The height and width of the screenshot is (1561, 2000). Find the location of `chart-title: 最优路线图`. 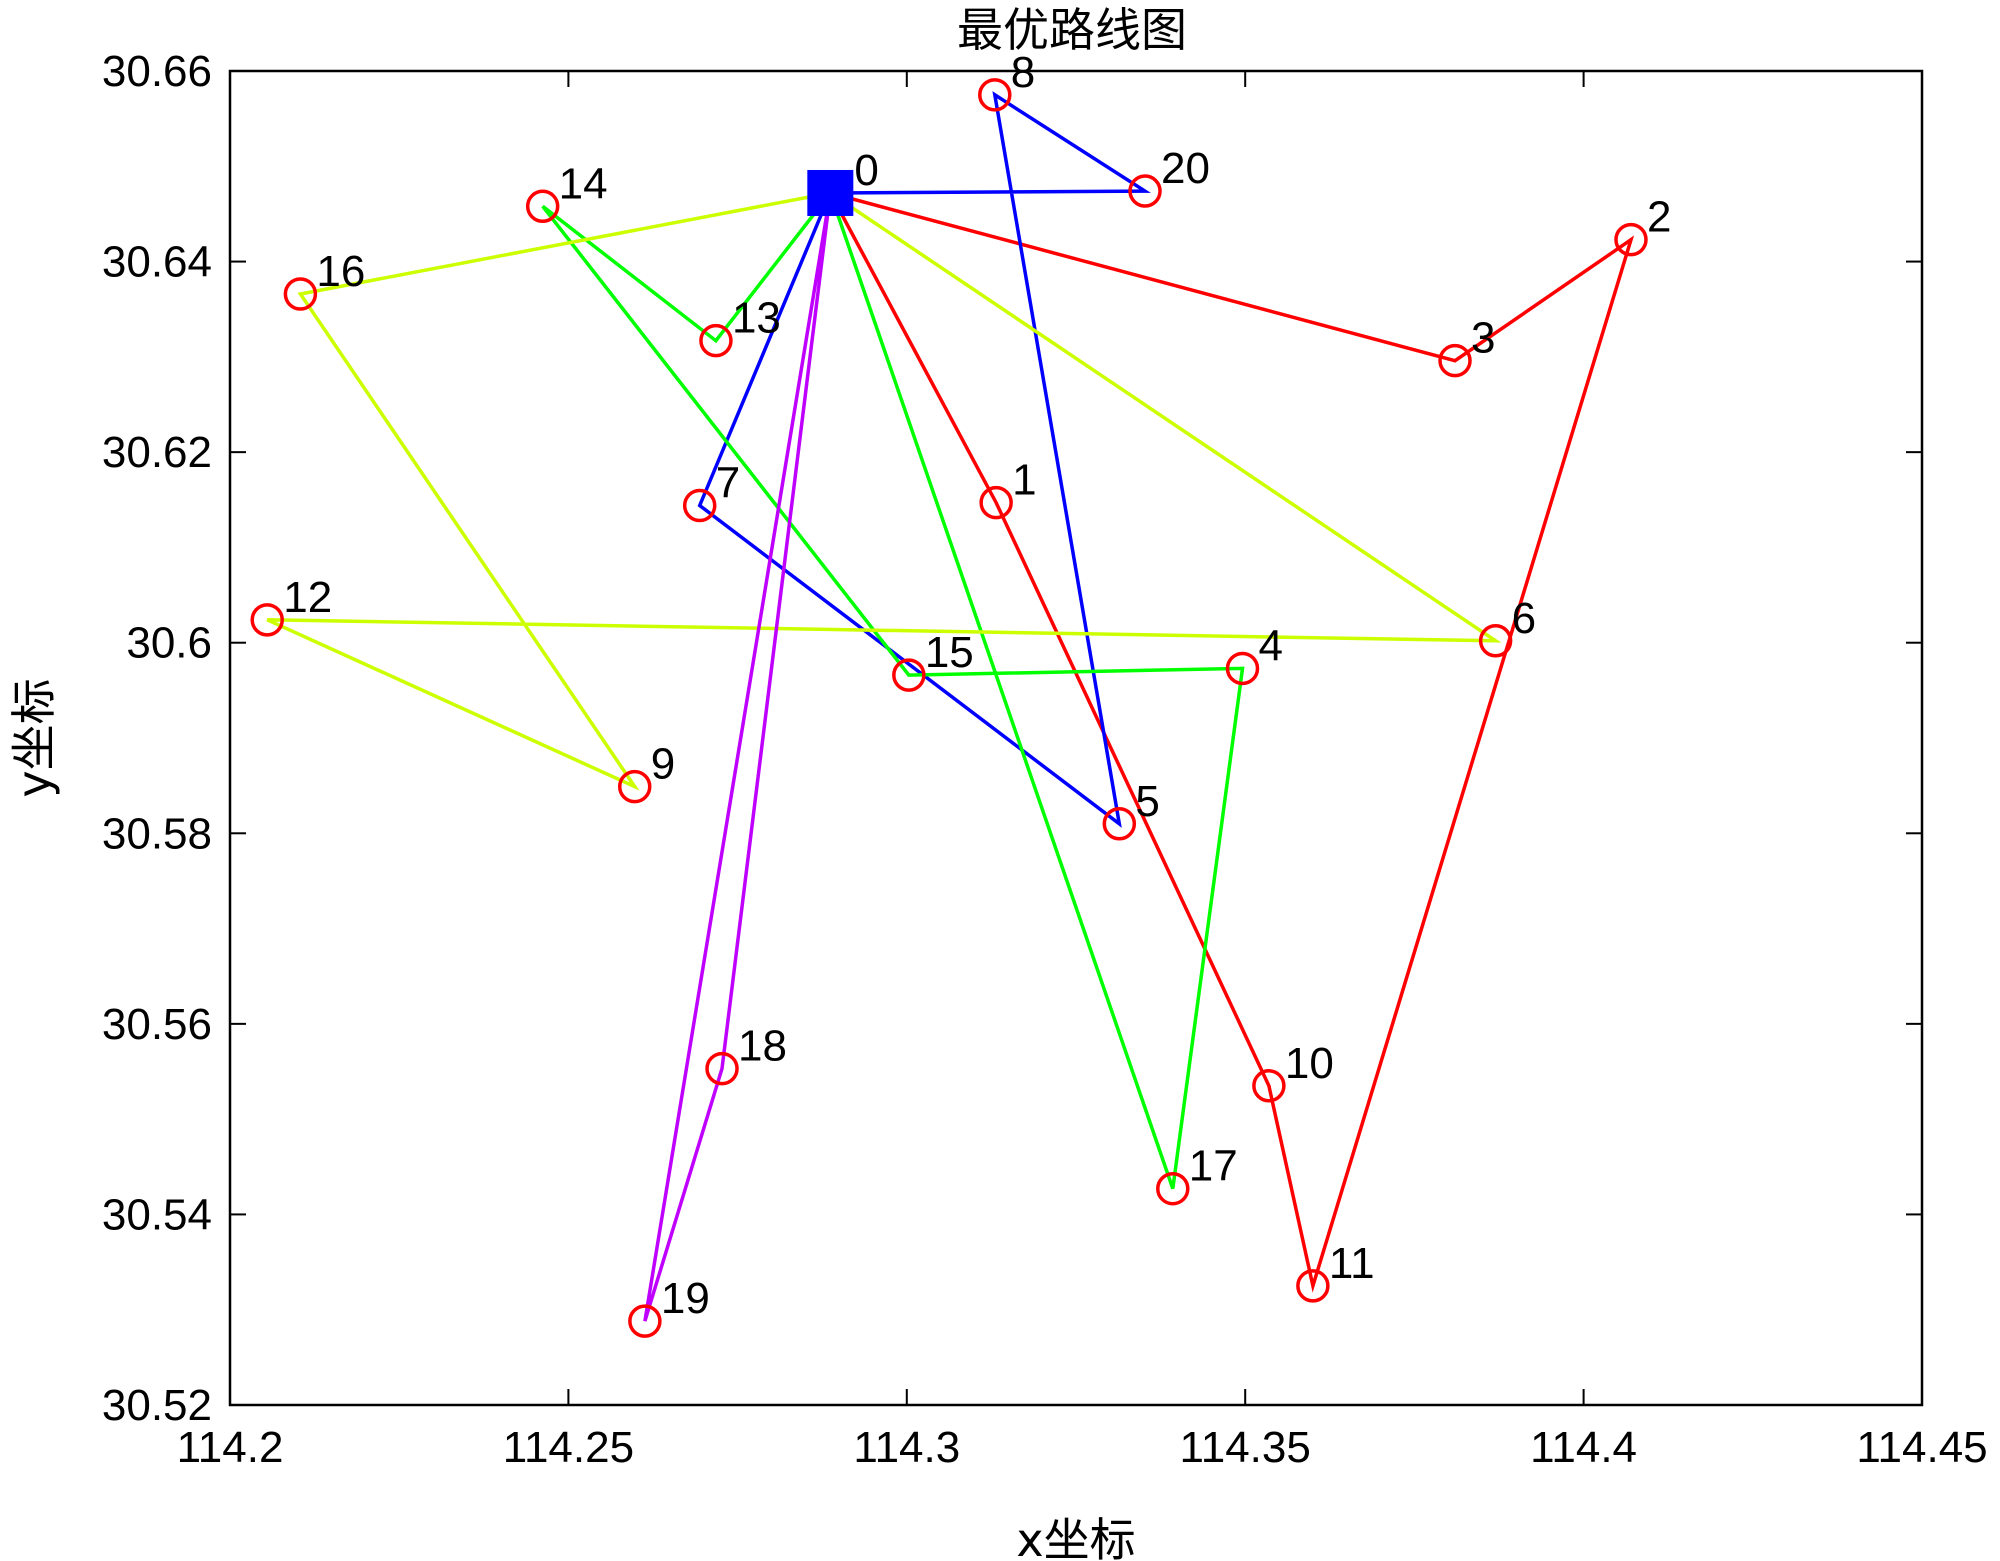

chart-title: 最优路线图 is located at coordinates (1072, 30).